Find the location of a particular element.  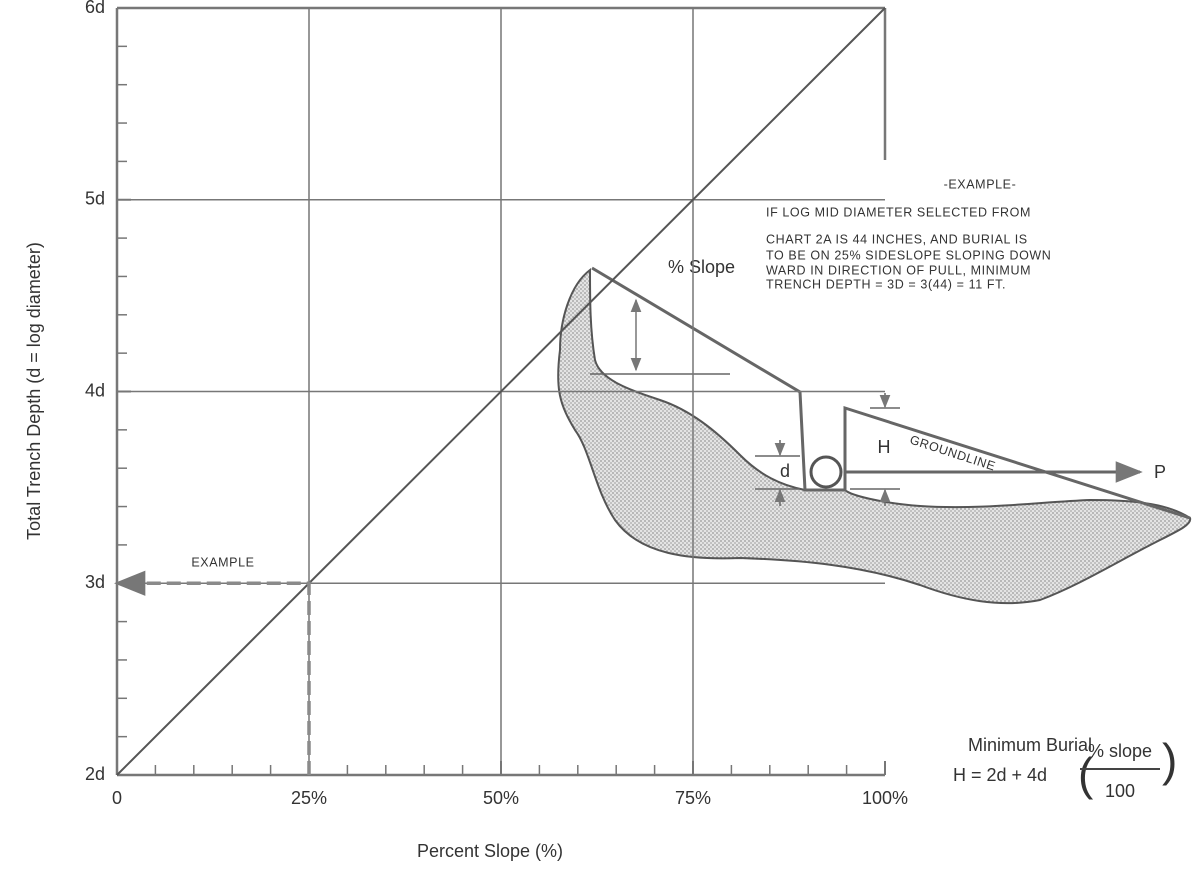

slope-label: % Slope is located at coordinates (701, 267).